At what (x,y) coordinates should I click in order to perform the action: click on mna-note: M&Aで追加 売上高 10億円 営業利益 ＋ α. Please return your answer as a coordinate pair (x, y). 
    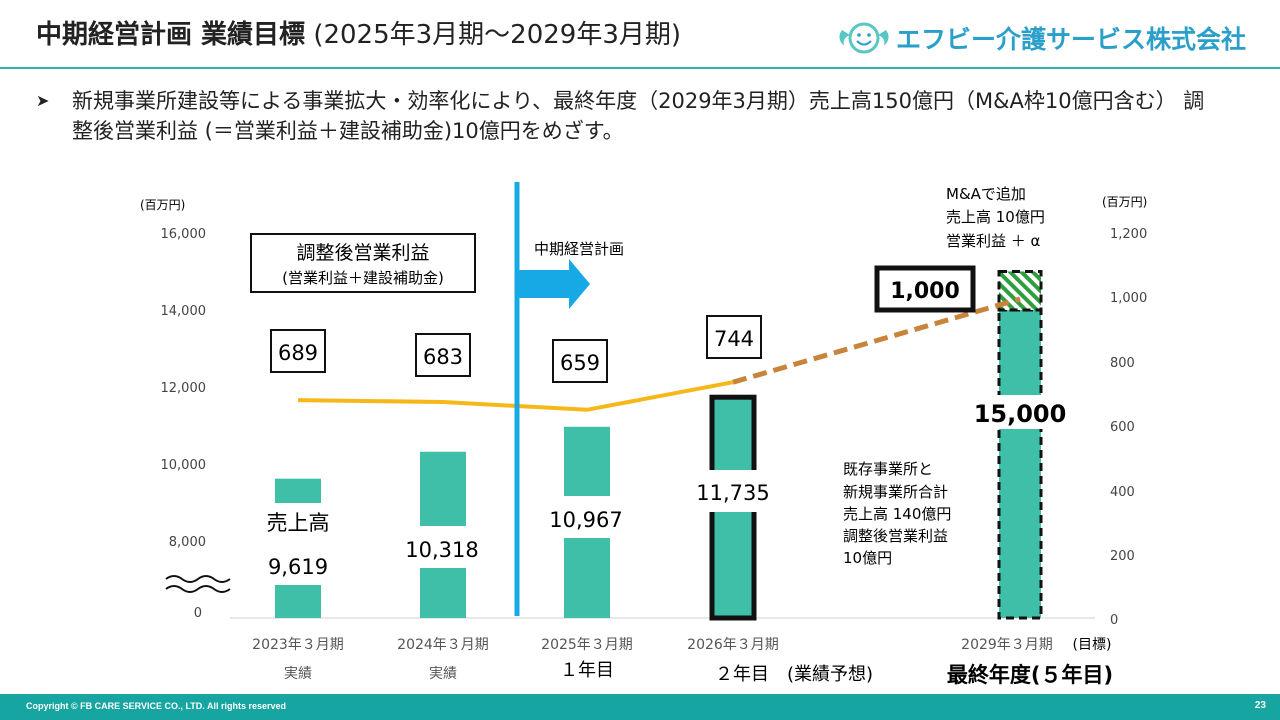
    Looking at the image, I should click on (995, 217).